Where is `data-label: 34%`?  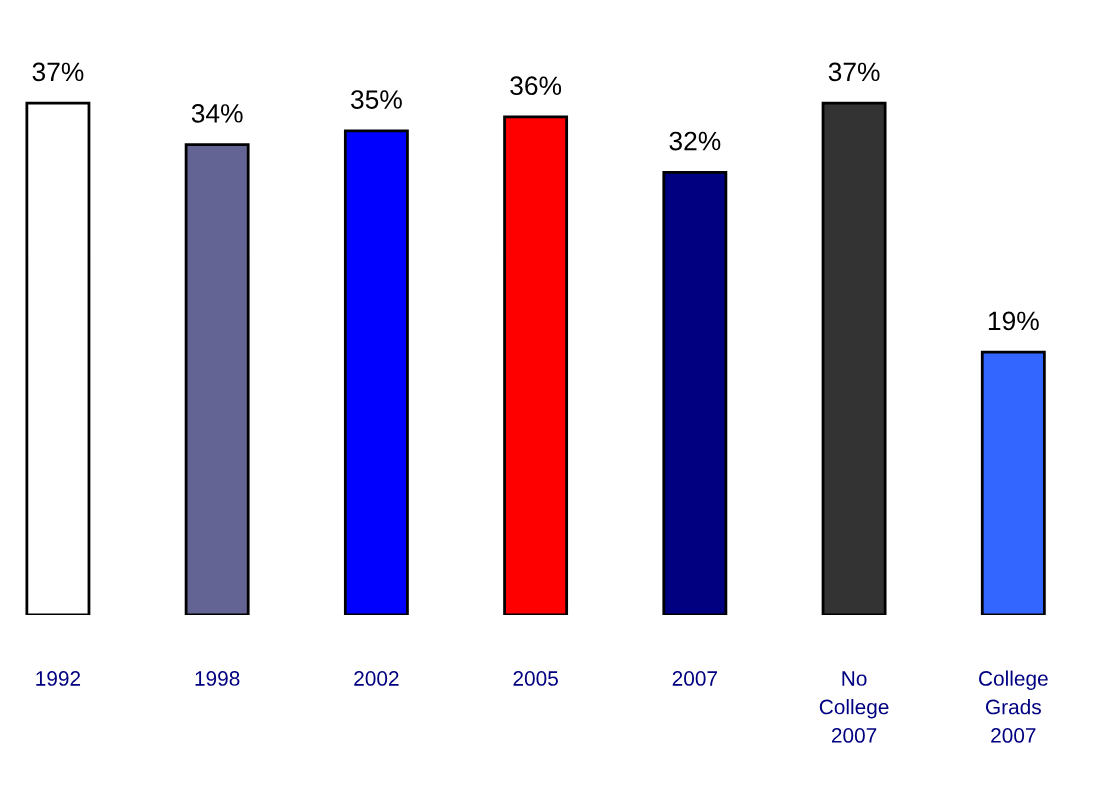
data-label: 34% is located at coordinates (217, 113).